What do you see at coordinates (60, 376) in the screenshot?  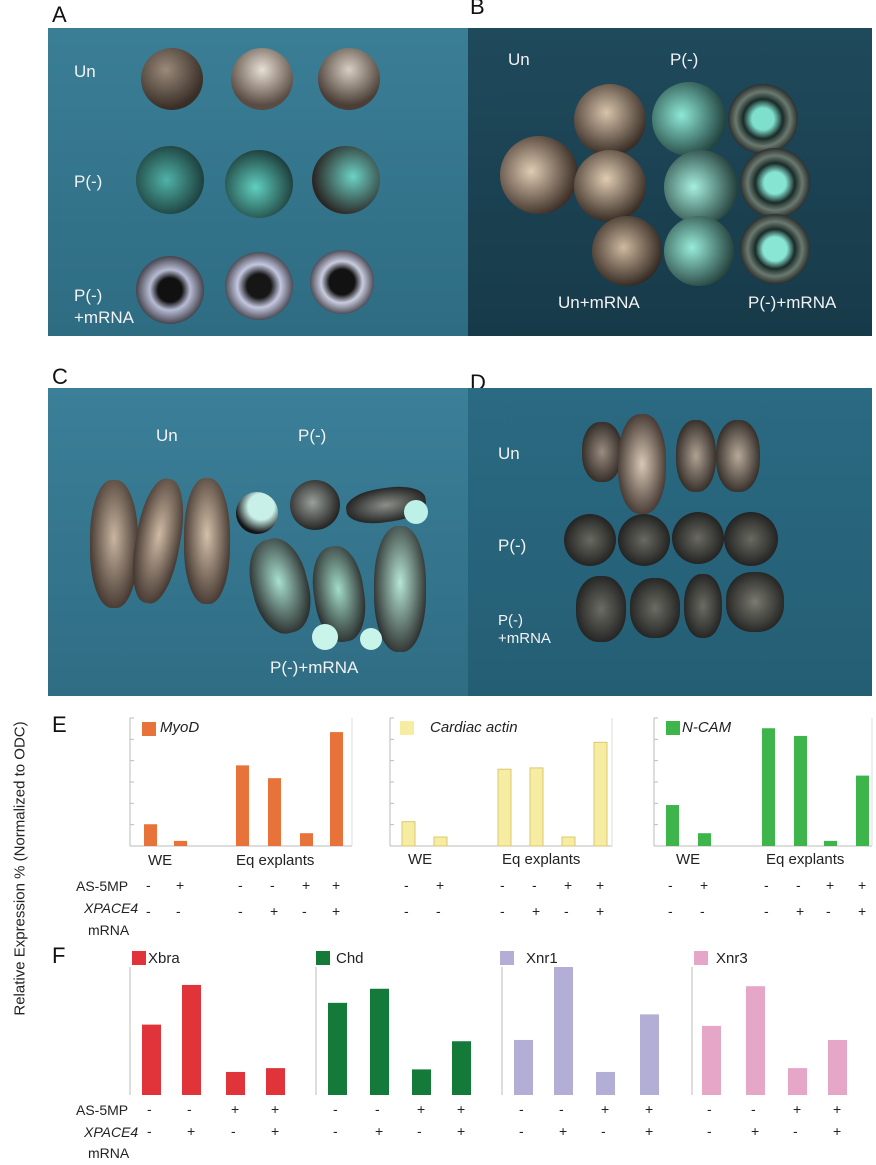 I see `panel-letter-c: C` at bounding box center [60, 376].